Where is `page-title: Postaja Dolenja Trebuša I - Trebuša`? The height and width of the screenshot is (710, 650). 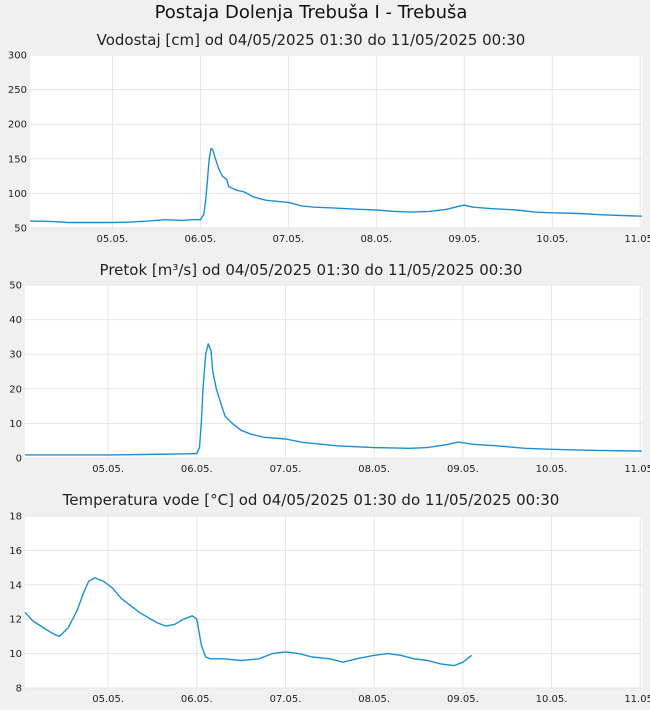
page-title: Postaja Dolenja Trebuša I - Trebuša is located at coordinates (311, 12).